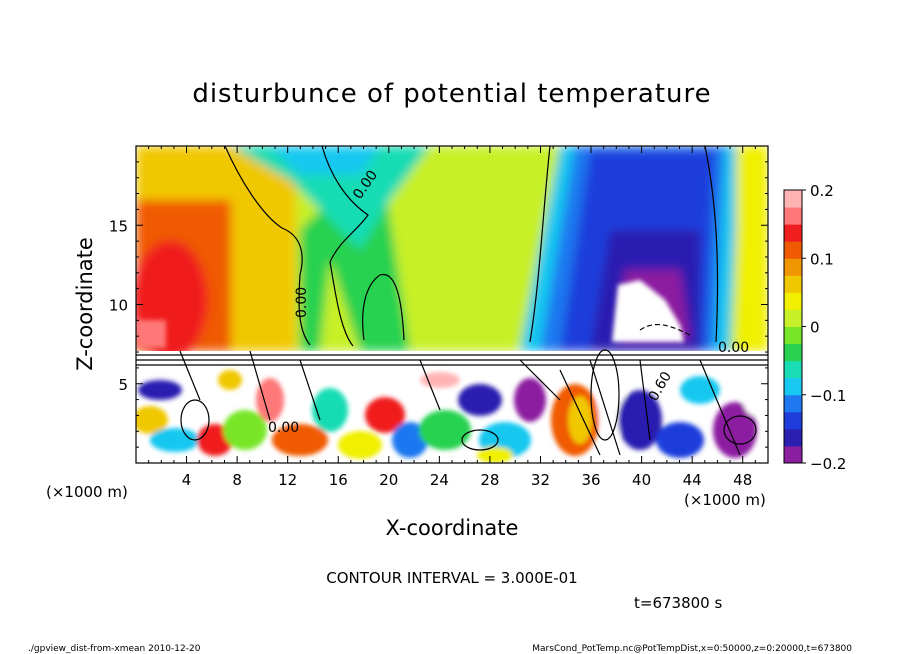 This screenshot has height=654, width=904. Describe the element at coordinates (237, 480) in the screenshot. I see `x-tick-label: 8` at that location.